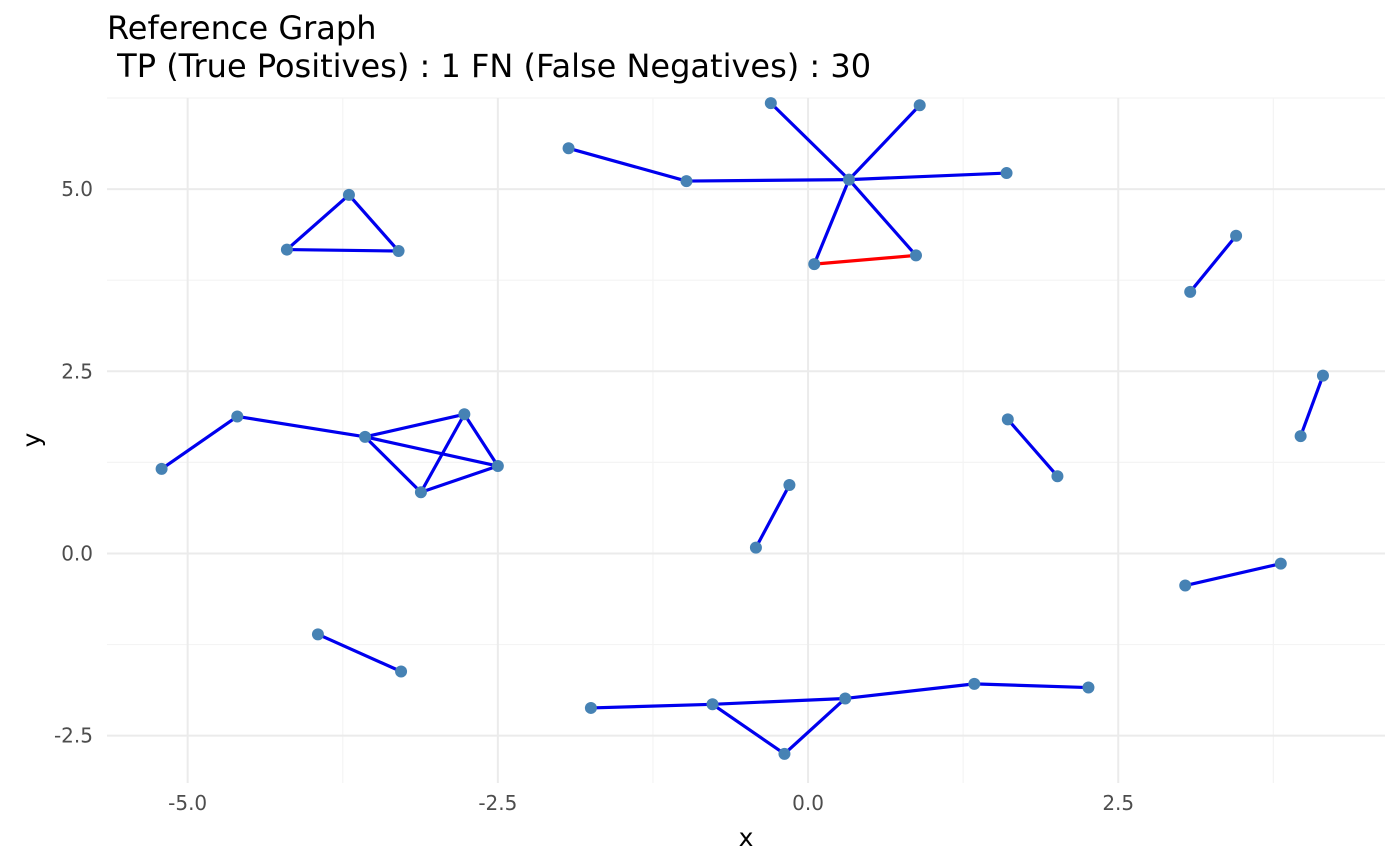  Describe the element at coordinates (77, 371) in the screenshot. I see `y-tick-label: 2.5` at that location.